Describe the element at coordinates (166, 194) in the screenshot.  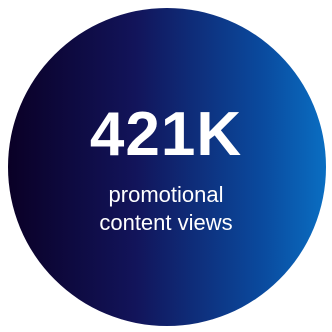
I see `stat-caption-line-1: promotional` at that location.